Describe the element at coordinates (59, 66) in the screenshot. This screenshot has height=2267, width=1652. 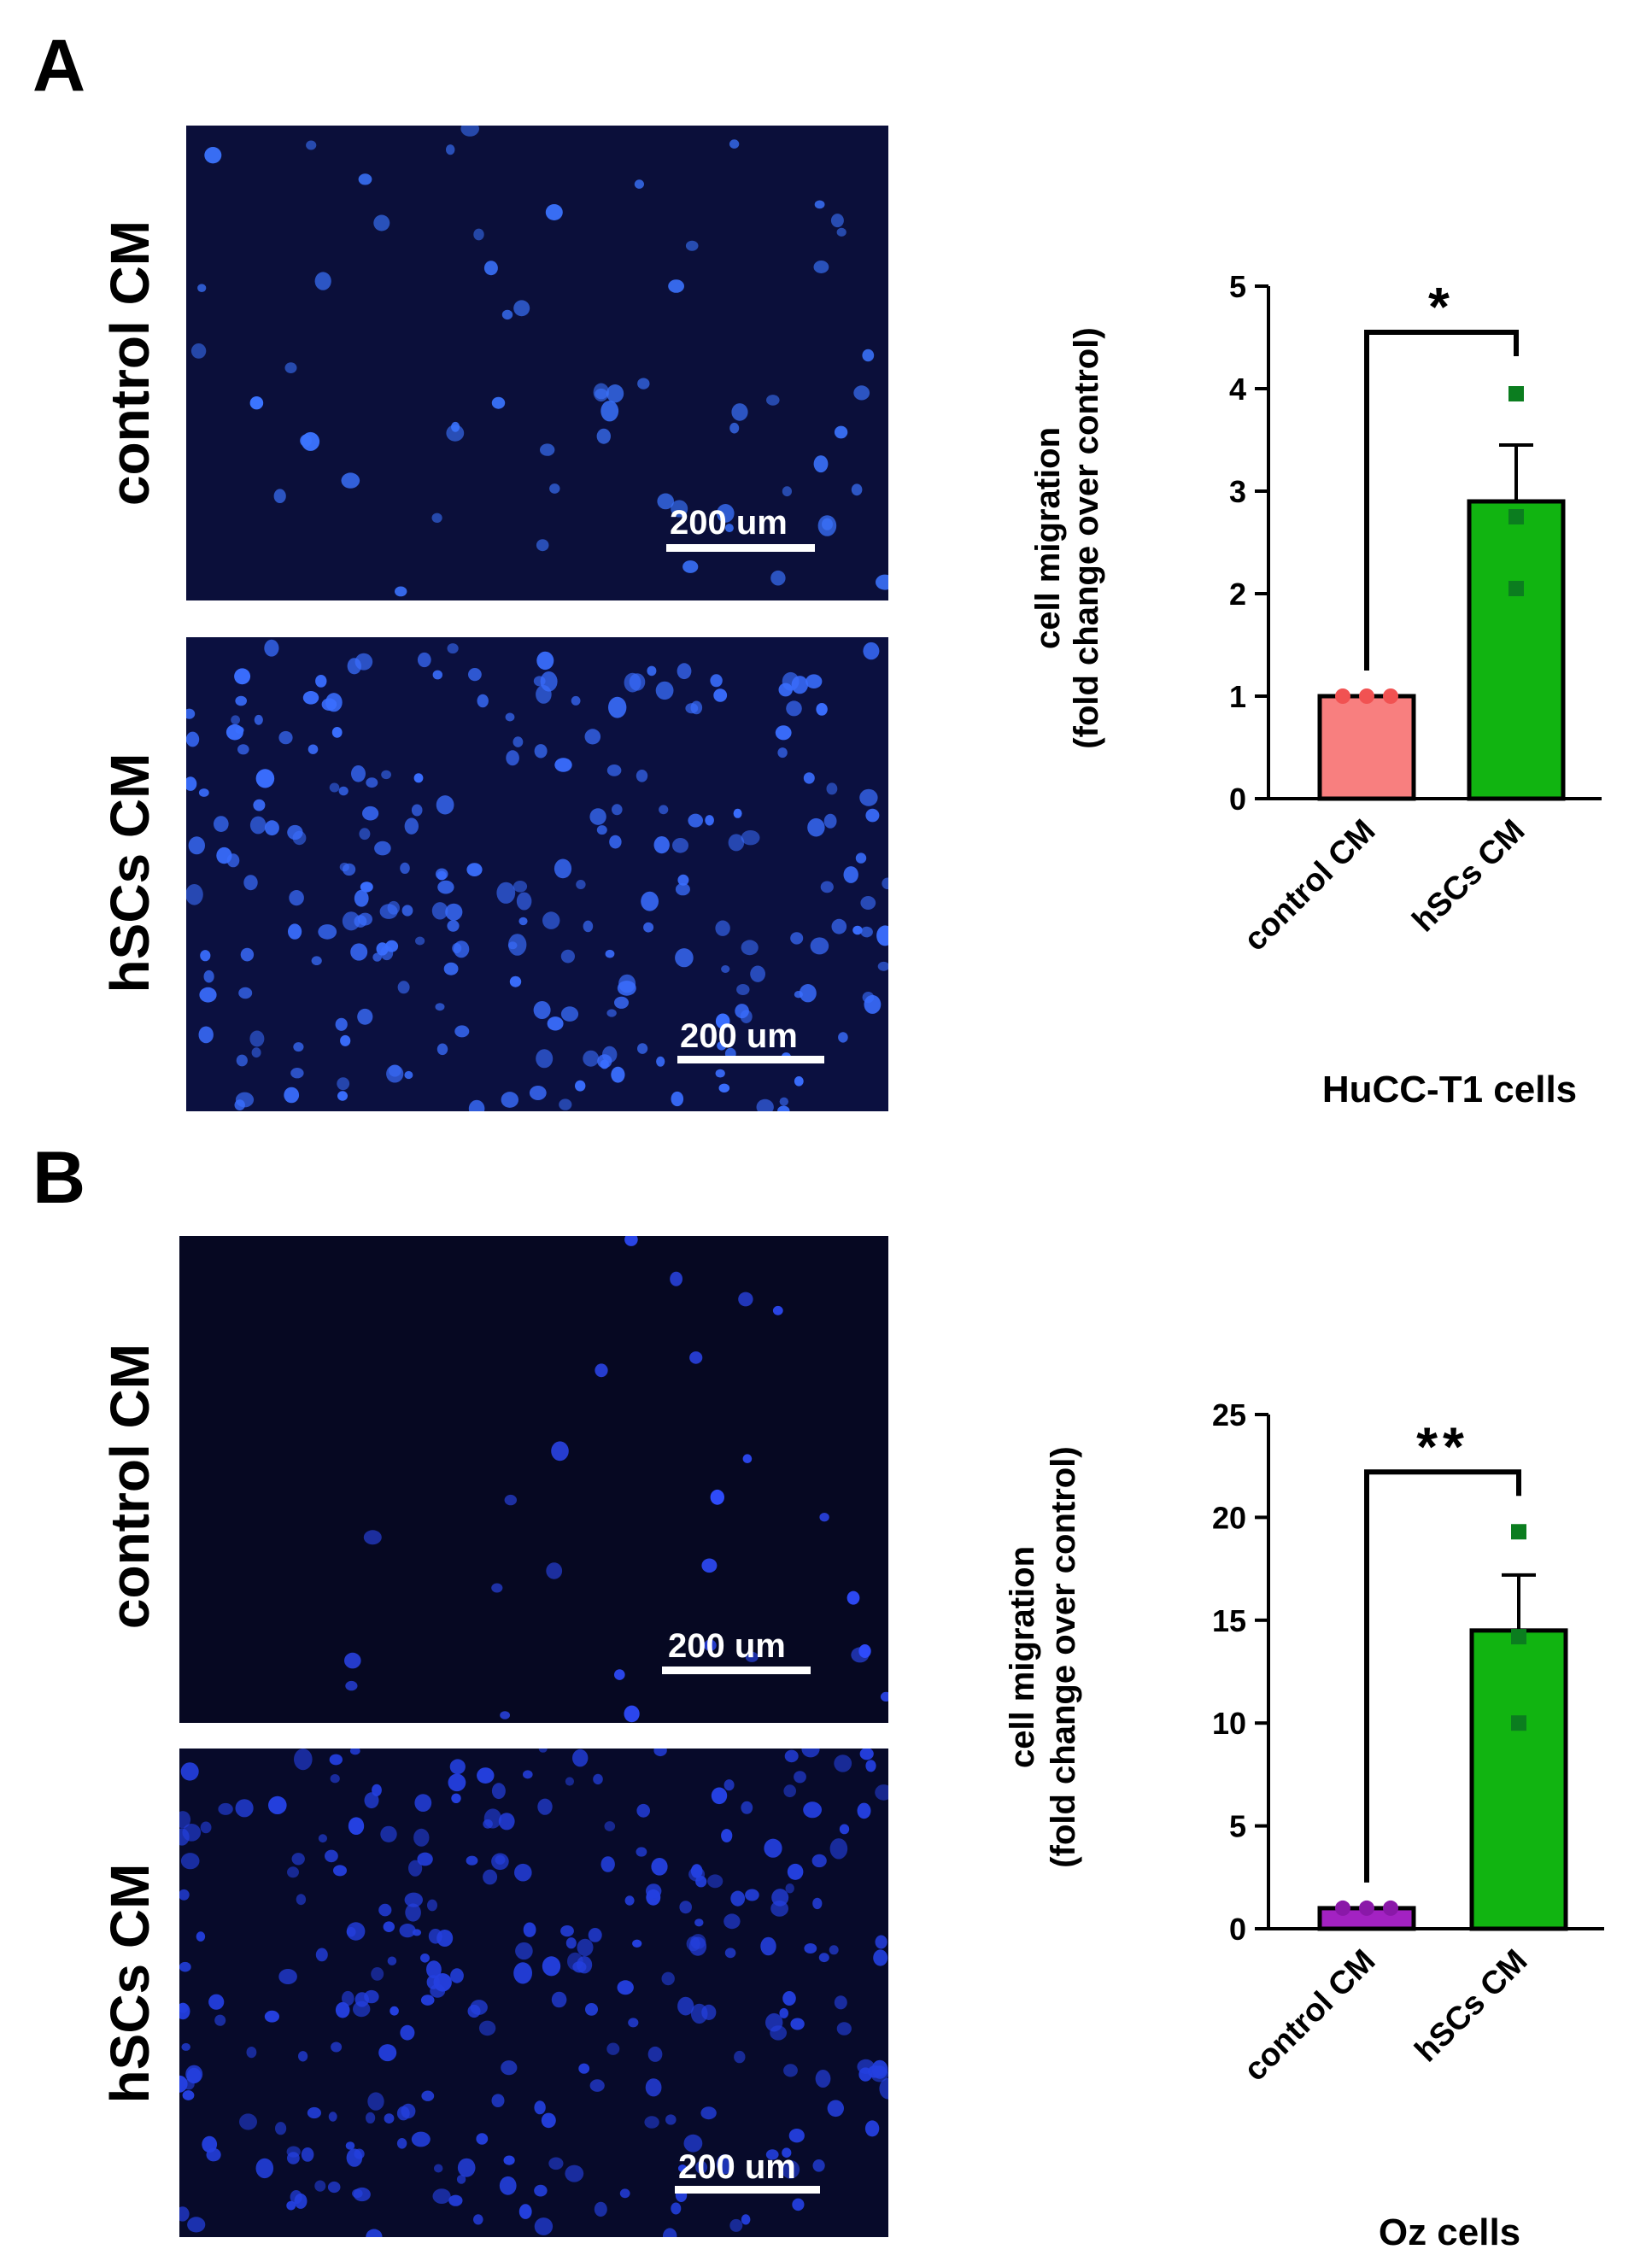
I see `panel-letter-a: A` at that location.